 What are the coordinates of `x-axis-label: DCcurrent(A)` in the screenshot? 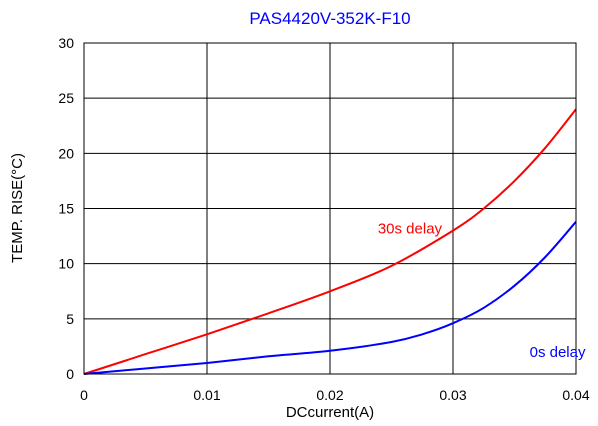 It's located at (330, 412).